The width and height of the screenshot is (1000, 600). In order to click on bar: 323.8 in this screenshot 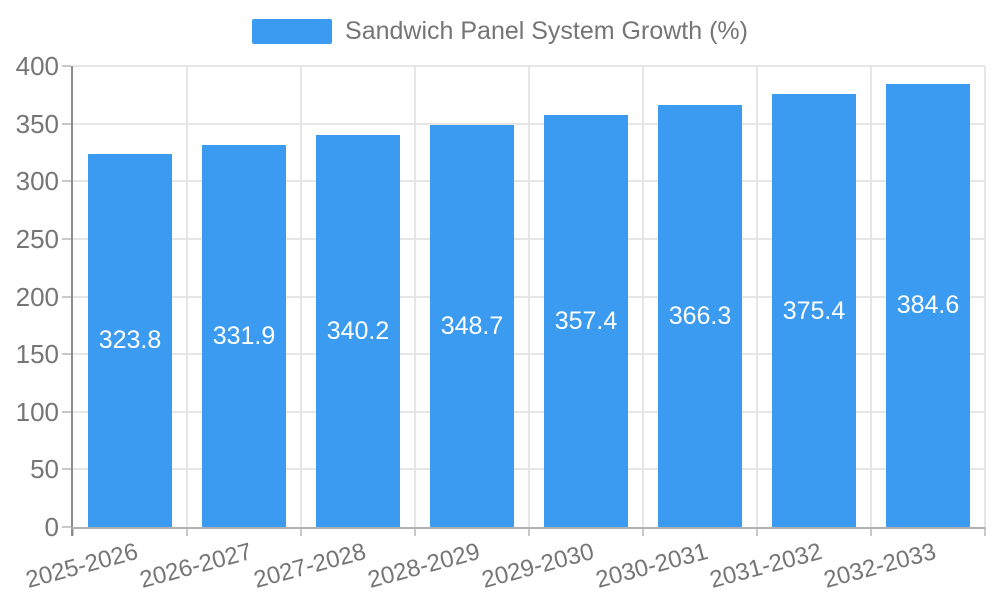, I will do `click(130, 340)`.